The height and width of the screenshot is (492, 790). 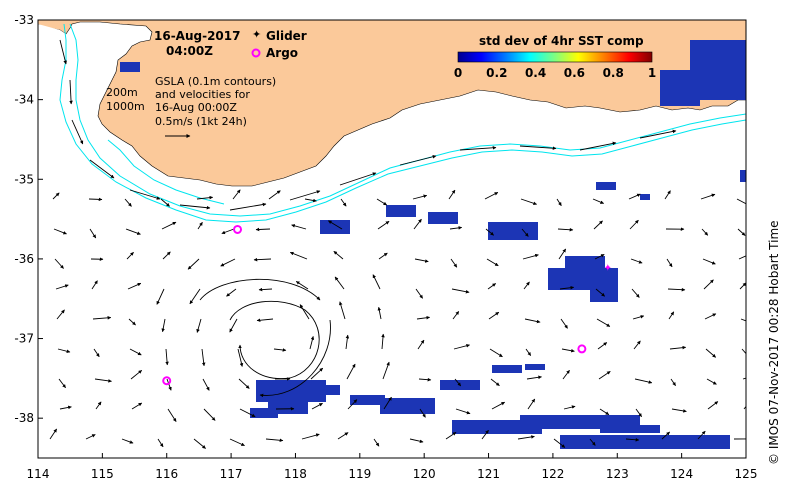 I want to click on map-date: 16-Aug-2017, so click(x=197, y=36).